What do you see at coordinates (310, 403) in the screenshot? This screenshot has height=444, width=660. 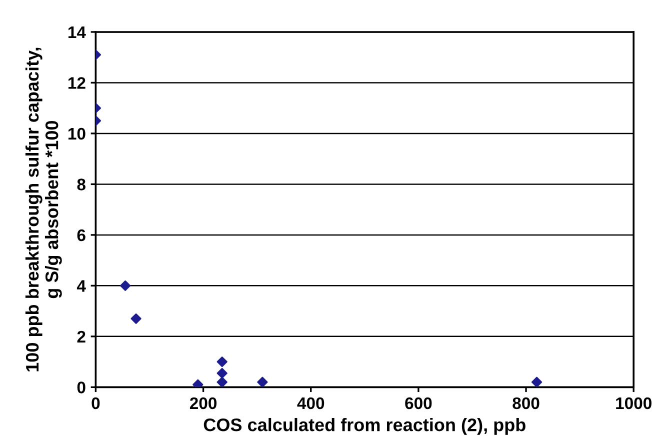 I see `x-tick-label: 400` at bounding box center [310, 403].